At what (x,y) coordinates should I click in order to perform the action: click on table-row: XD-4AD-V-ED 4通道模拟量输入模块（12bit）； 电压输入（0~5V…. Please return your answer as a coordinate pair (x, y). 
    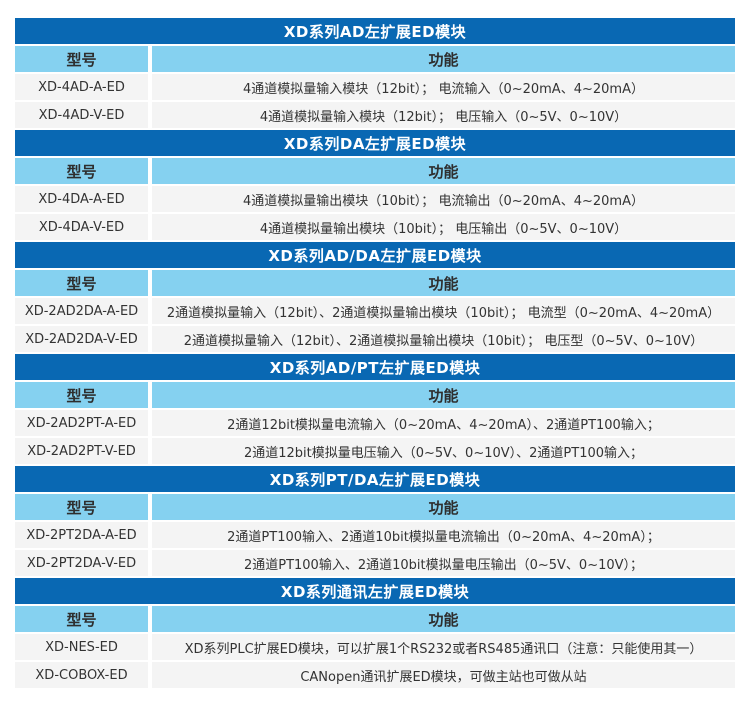
    Looking at the image, I should click on (375, 115).